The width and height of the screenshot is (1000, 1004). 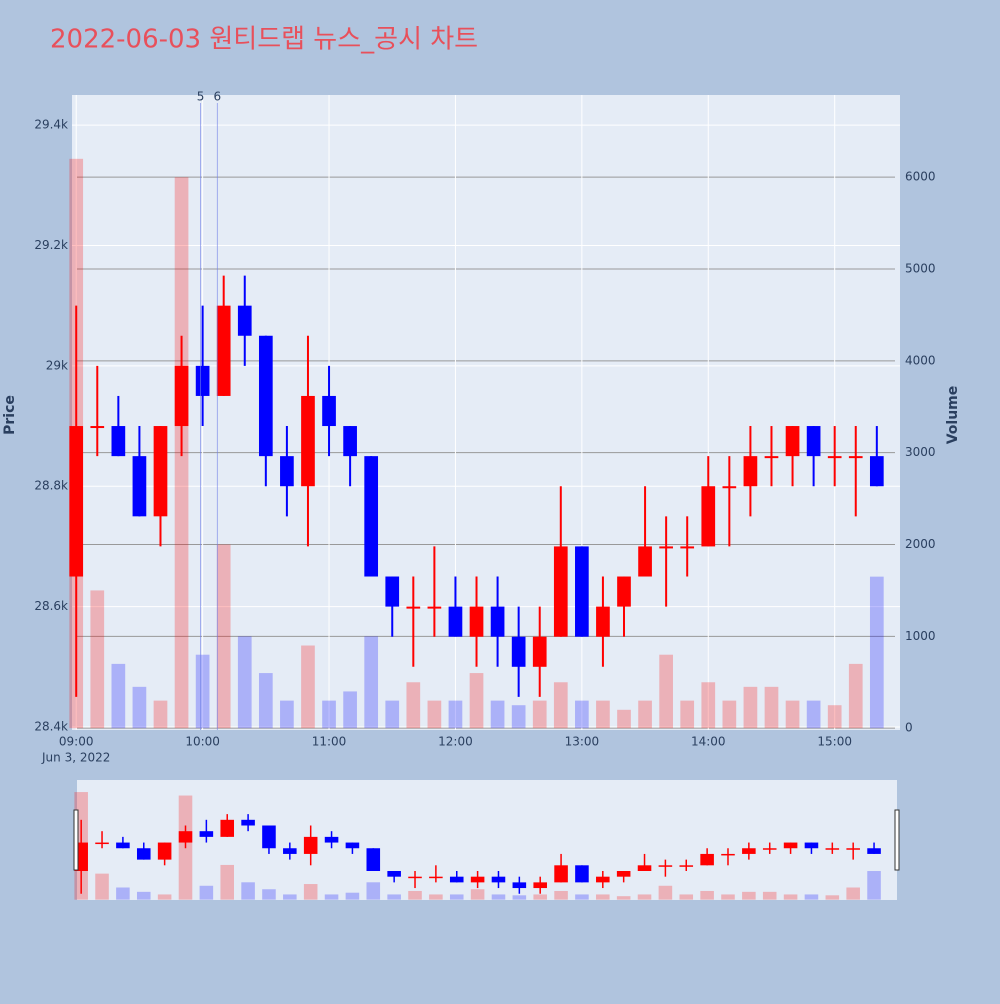 What do you see at coordinates (10, 415) in the screenshot?
I see `y-axis-title: Price` at bounding box center [10, 415].